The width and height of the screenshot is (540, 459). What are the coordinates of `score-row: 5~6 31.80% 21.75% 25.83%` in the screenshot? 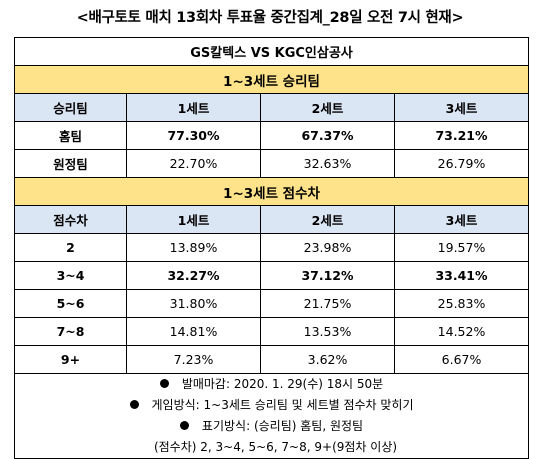 It's located at (272, 303).